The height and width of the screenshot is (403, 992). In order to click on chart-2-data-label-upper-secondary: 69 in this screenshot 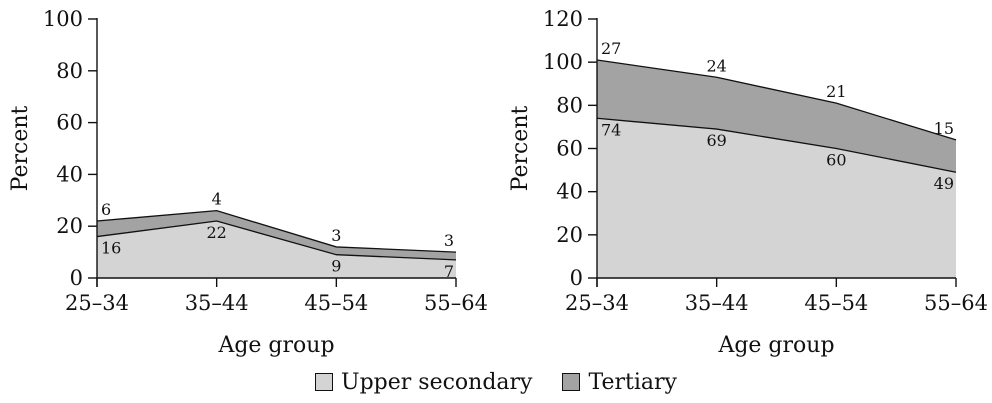, I will do `click(716, 140)`.